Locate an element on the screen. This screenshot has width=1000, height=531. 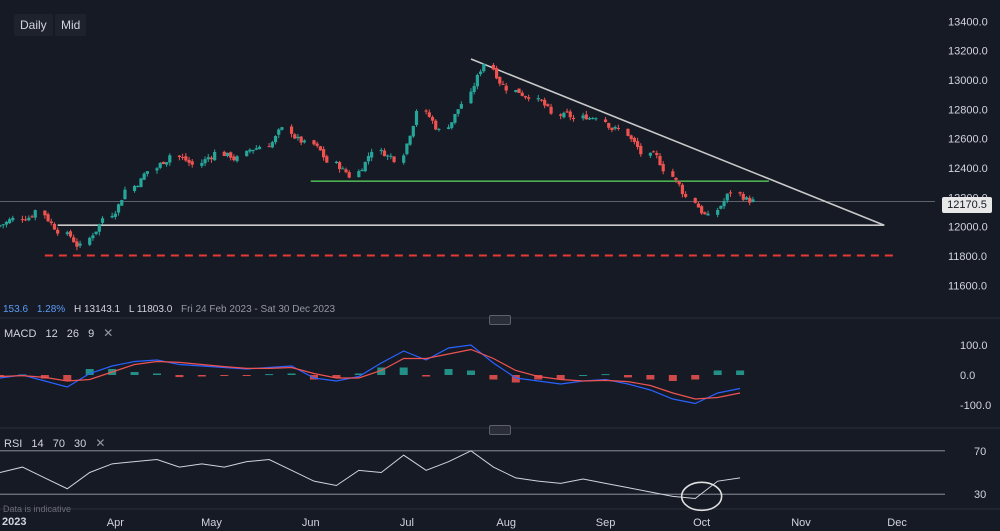
rsi-pane: 70 30 is located at coordinates (493, 479).